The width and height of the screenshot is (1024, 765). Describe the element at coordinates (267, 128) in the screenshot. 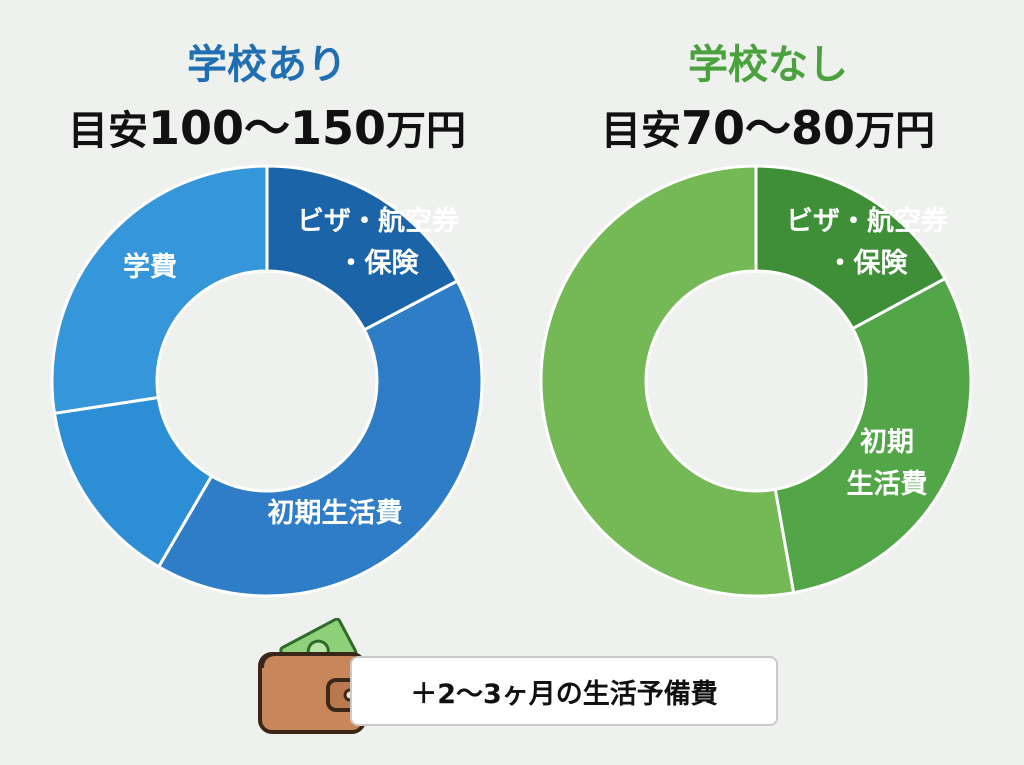

I see `subtitle-range: 100〜150` at that location.